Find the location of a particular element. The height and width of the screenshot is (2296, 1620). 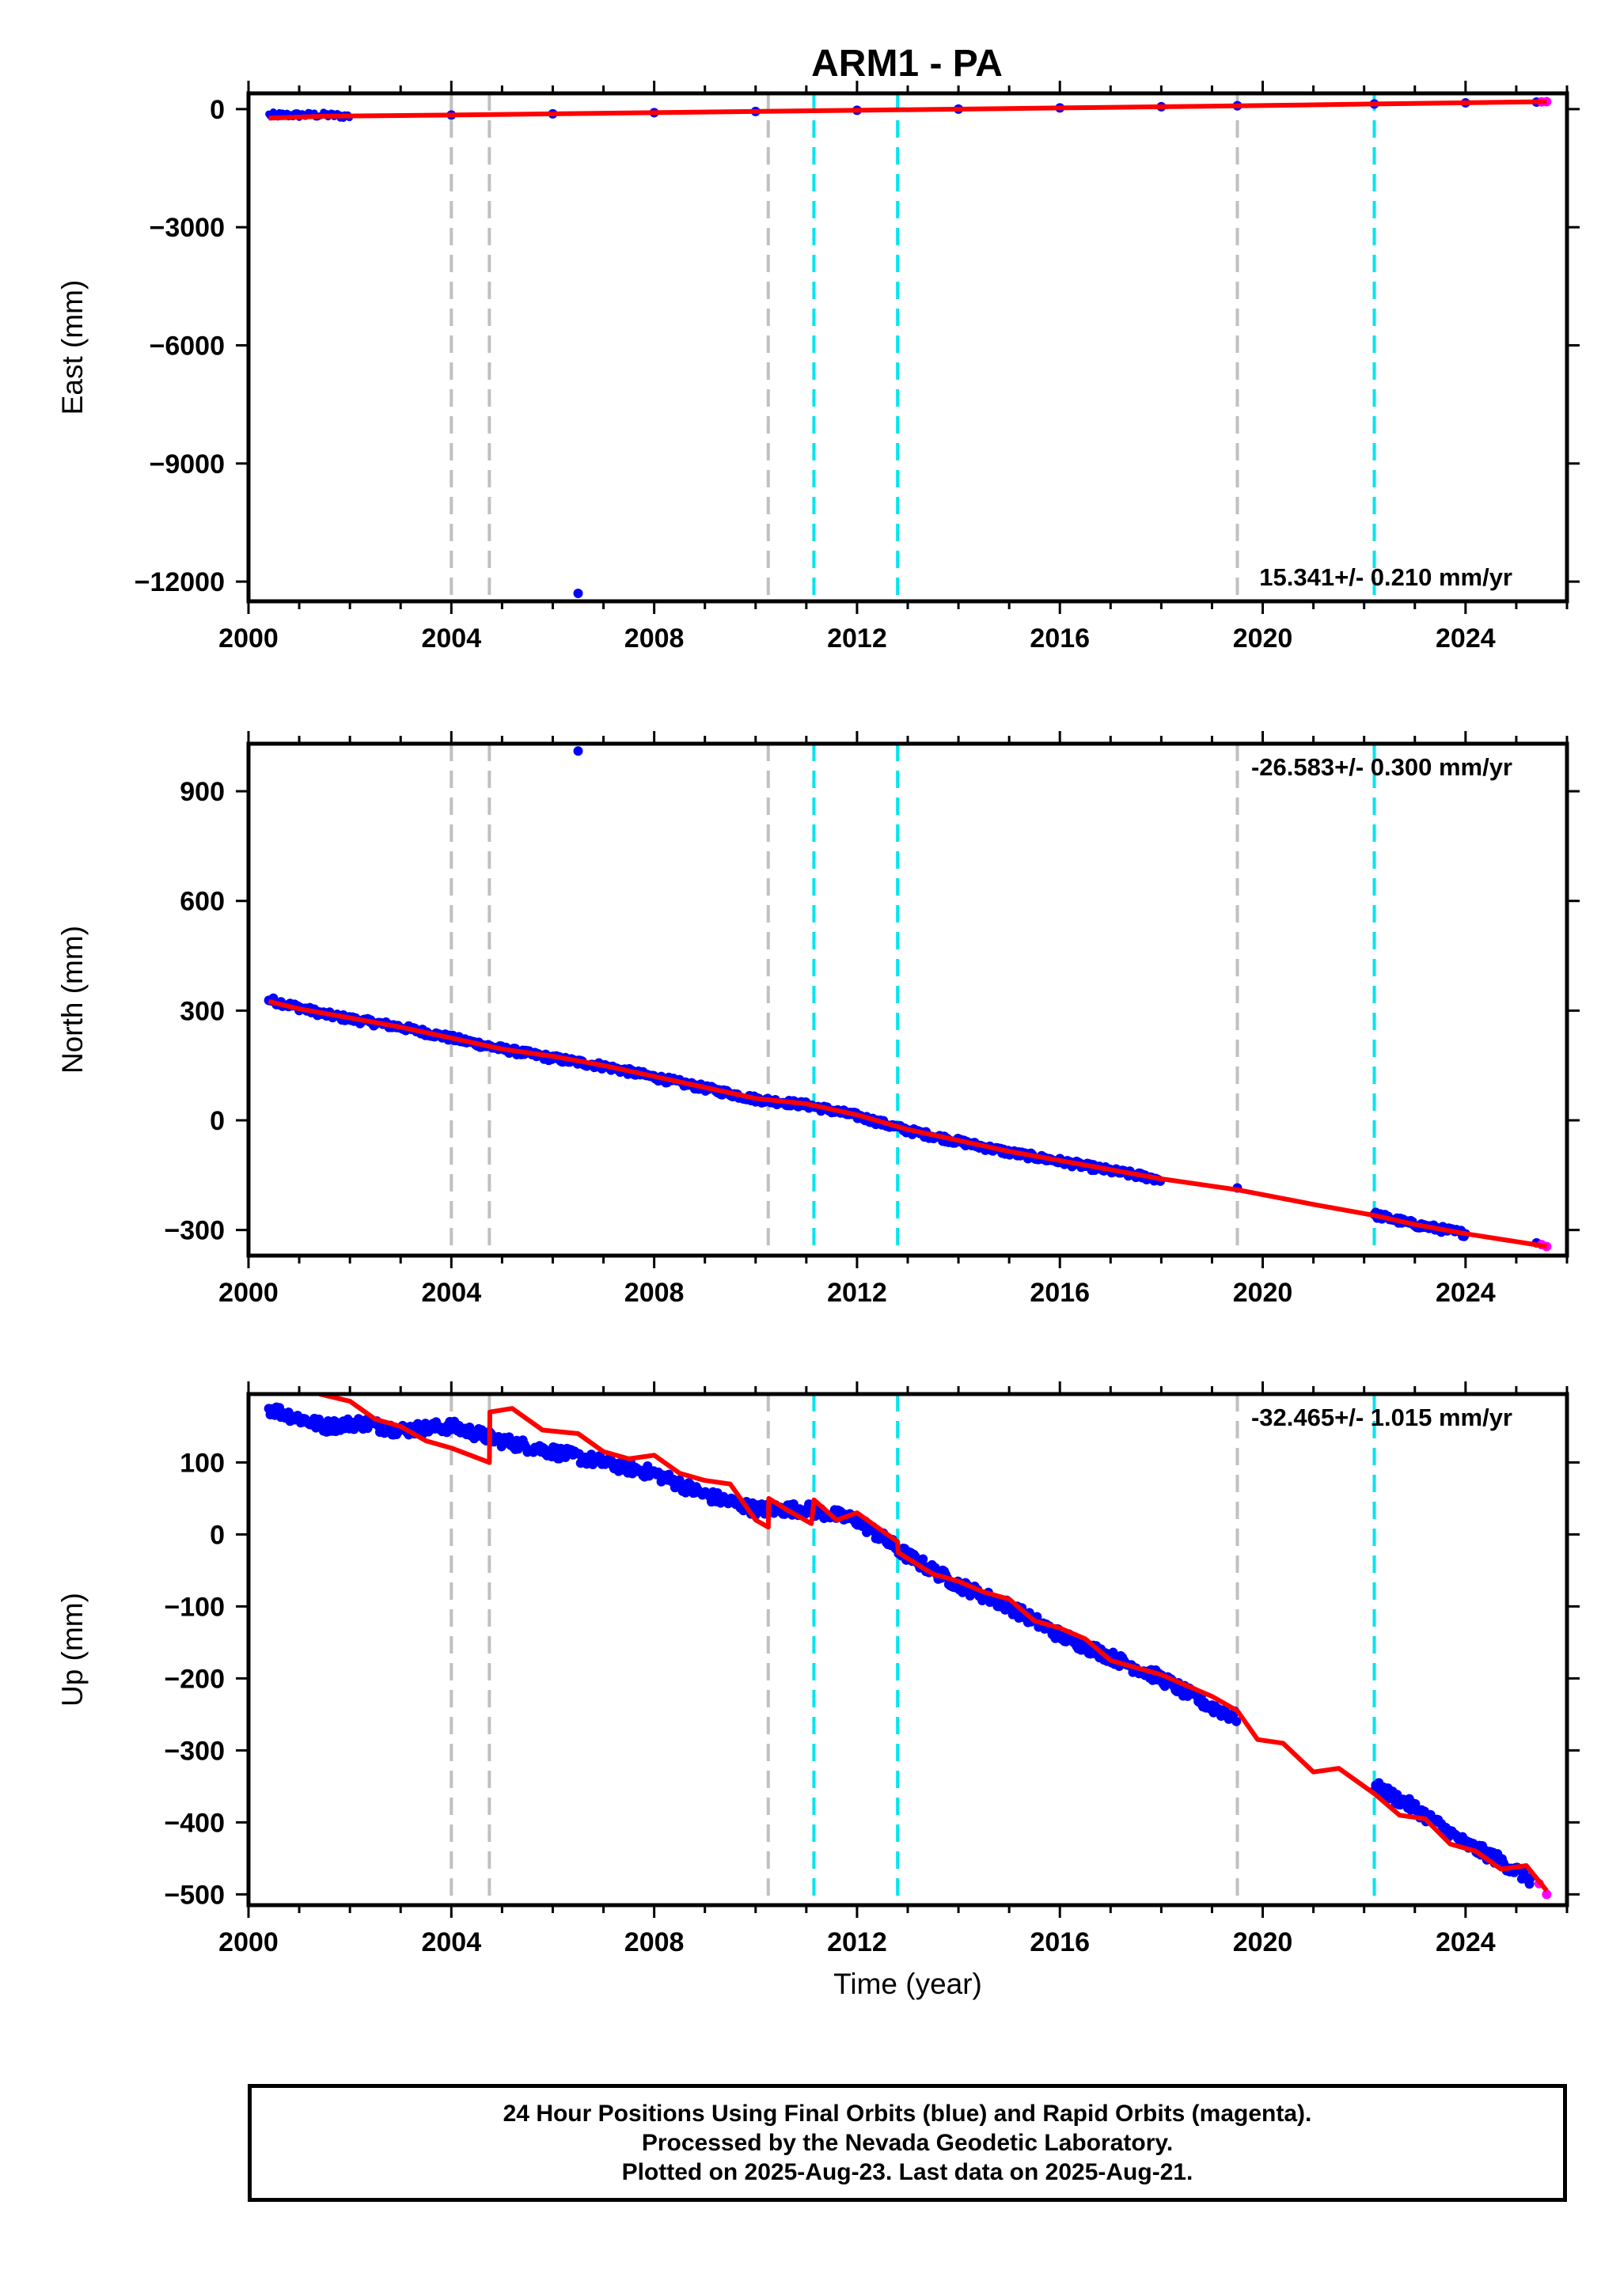

up-x-tick-label: 2016 is located at coordinates (1060, 1942).